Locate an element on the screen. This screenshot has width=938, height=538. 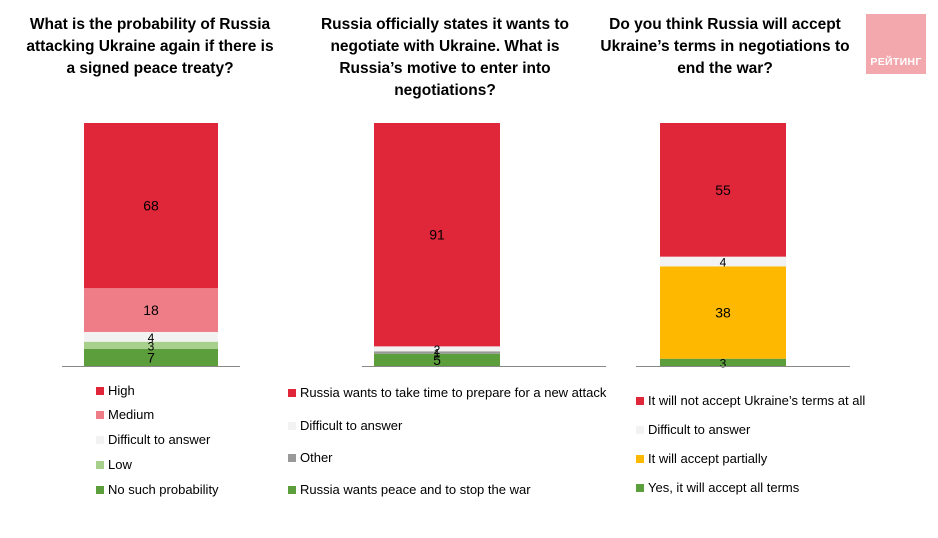
data-label-1-1: 68 is located at coordinates (151, 206).